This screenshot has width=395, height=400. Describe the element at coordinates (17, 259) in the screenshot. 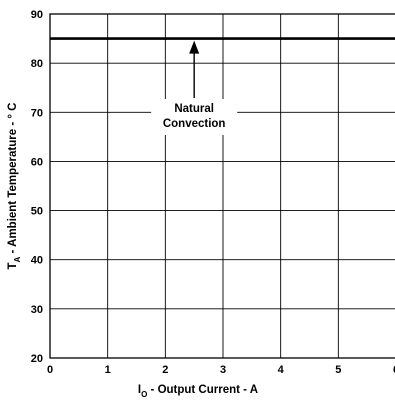

I see `y-axis-label-sub: A` at that location.